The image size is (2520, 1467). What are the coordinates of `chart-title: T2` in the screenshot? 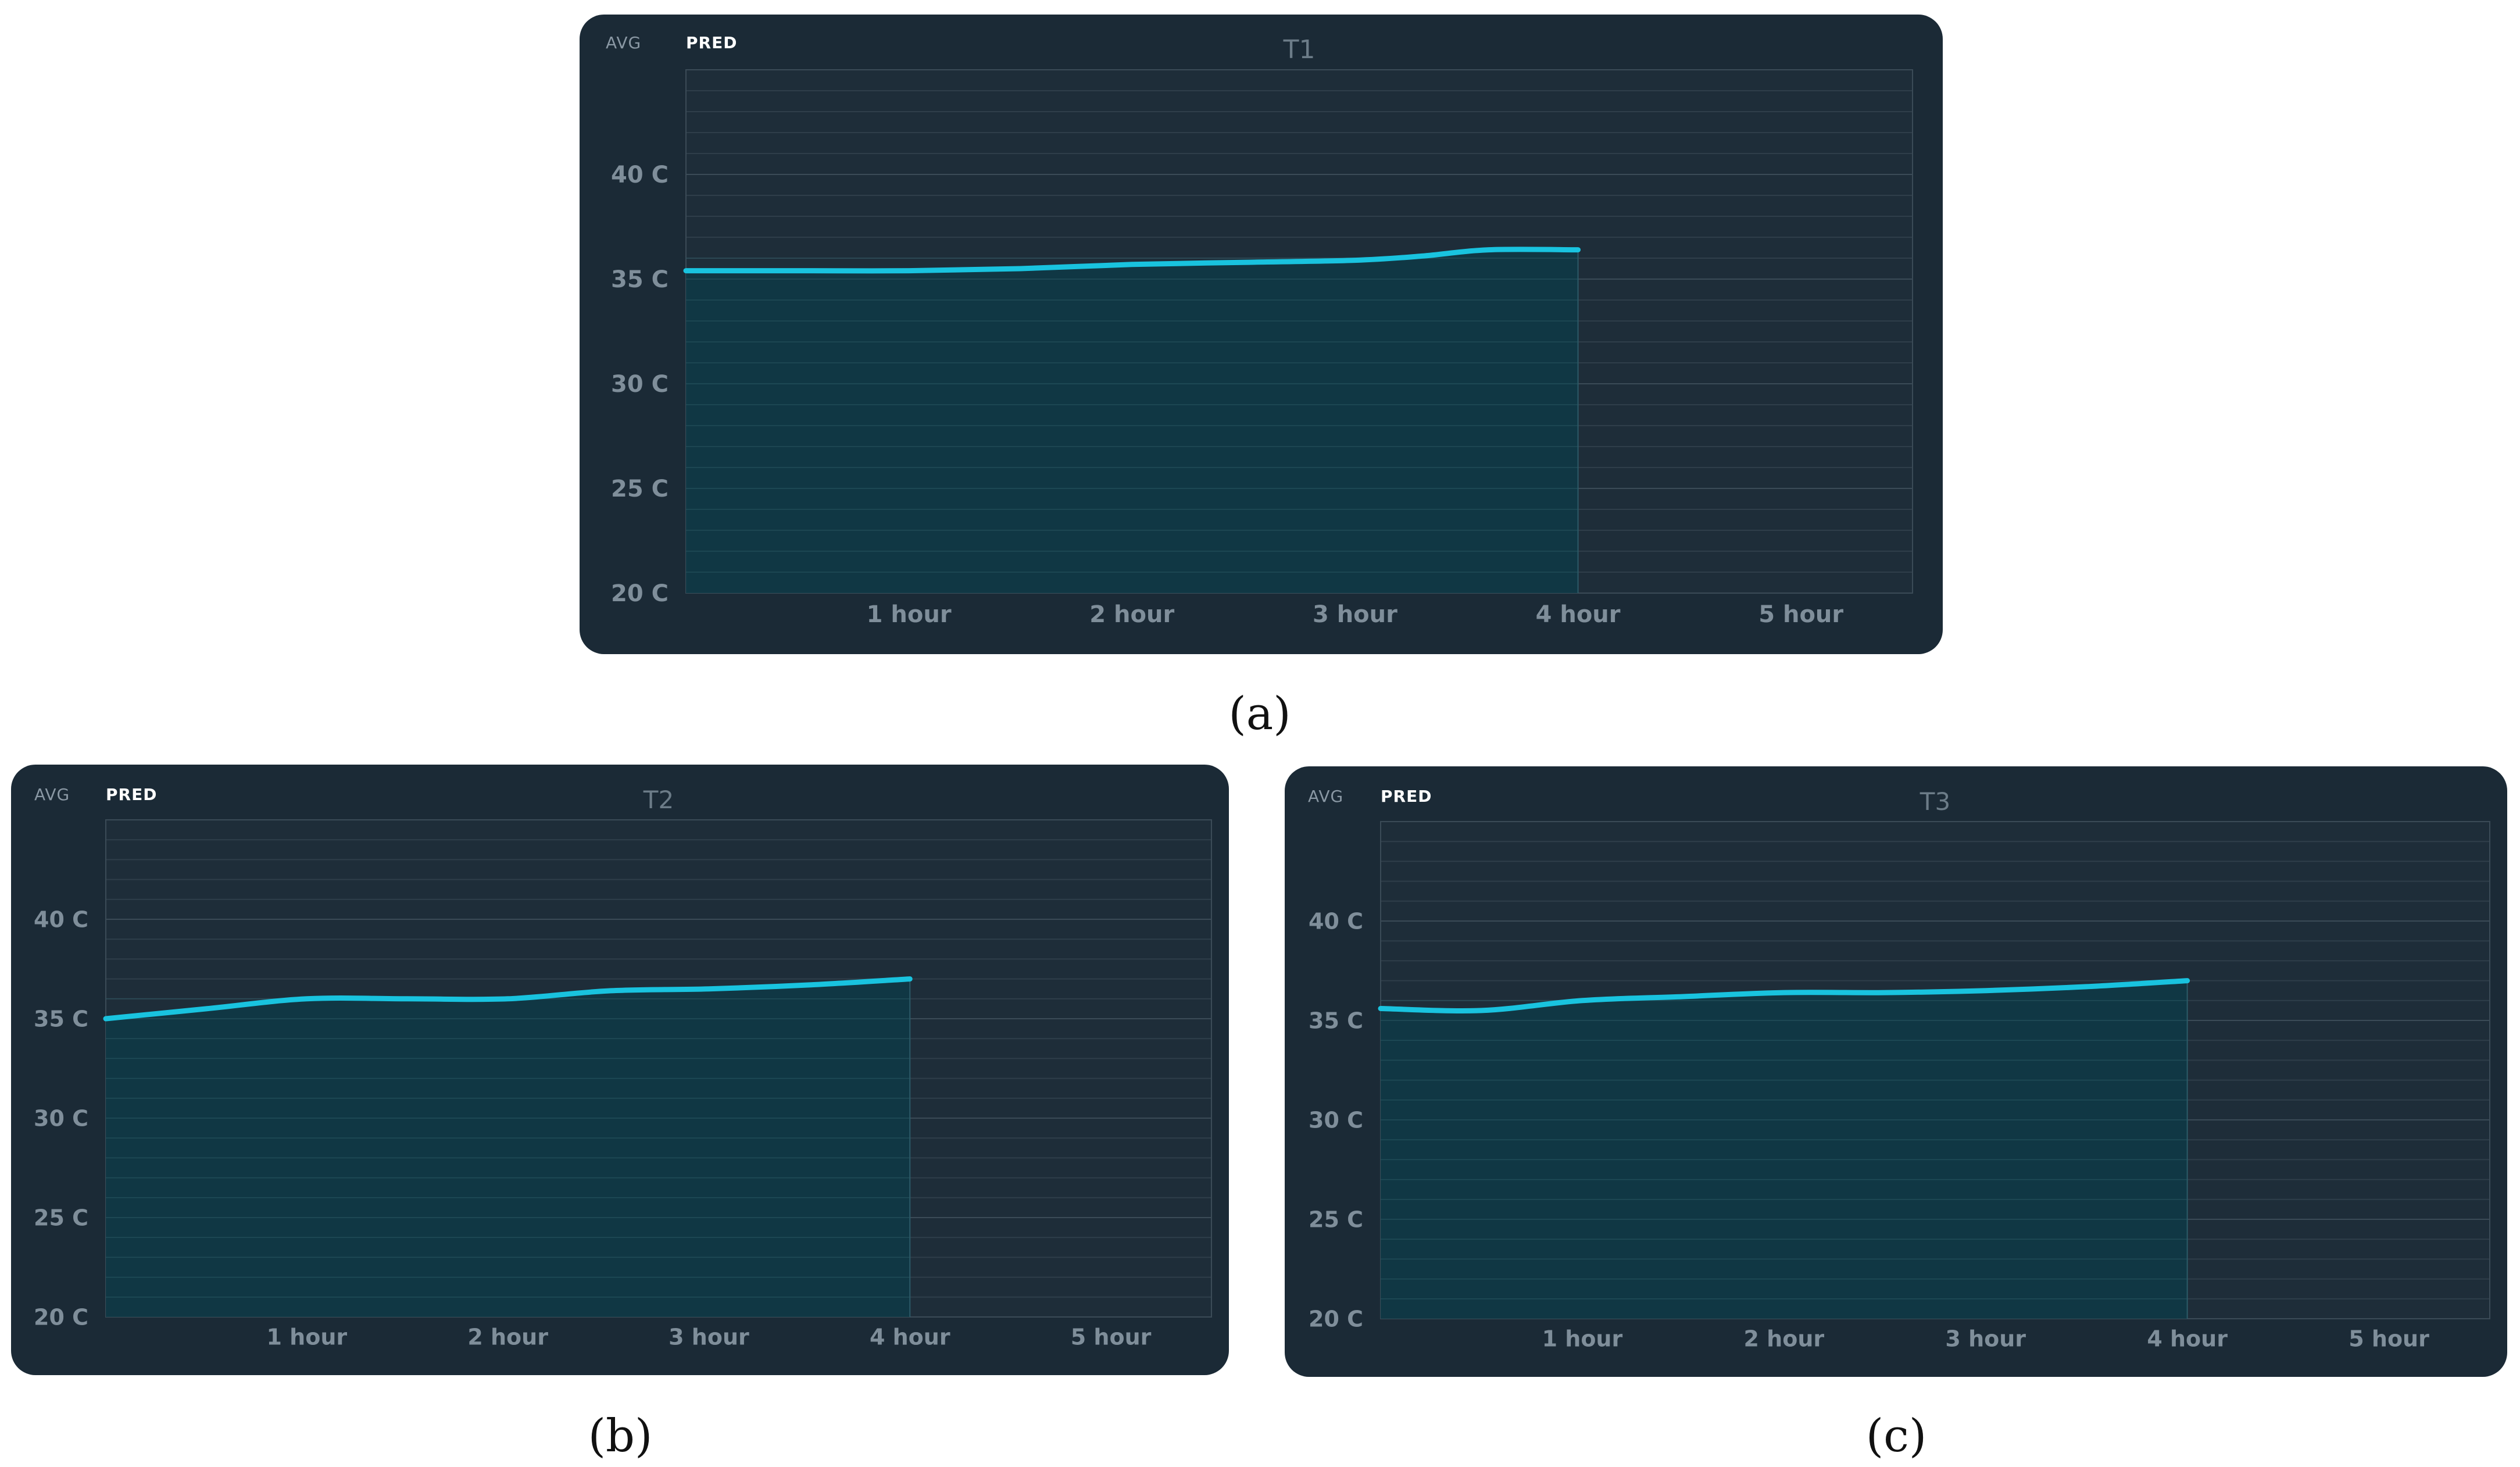 It's located at (659, 800).